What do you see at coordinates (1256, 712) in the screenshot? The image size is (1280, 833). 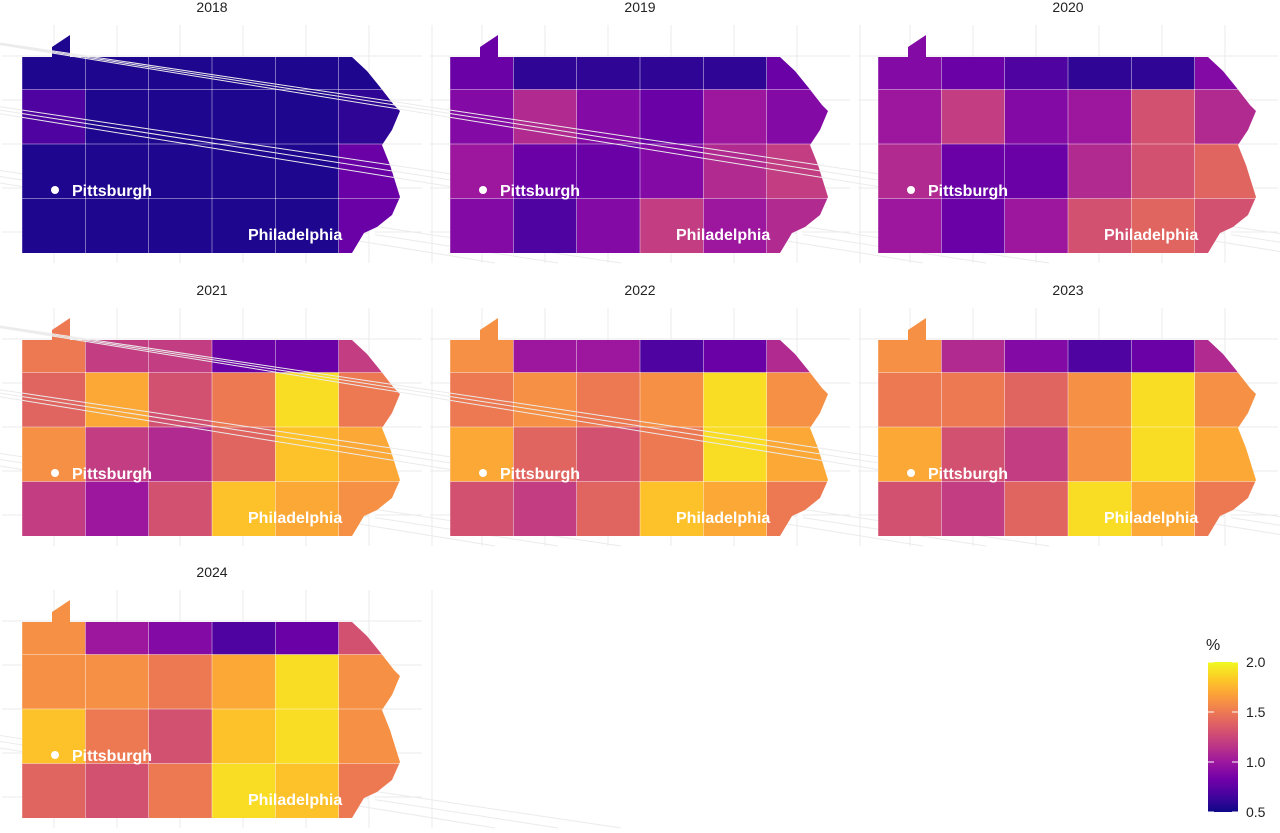 I see `legend-tick-label: 1.5` at bounding box center [1256, 712].